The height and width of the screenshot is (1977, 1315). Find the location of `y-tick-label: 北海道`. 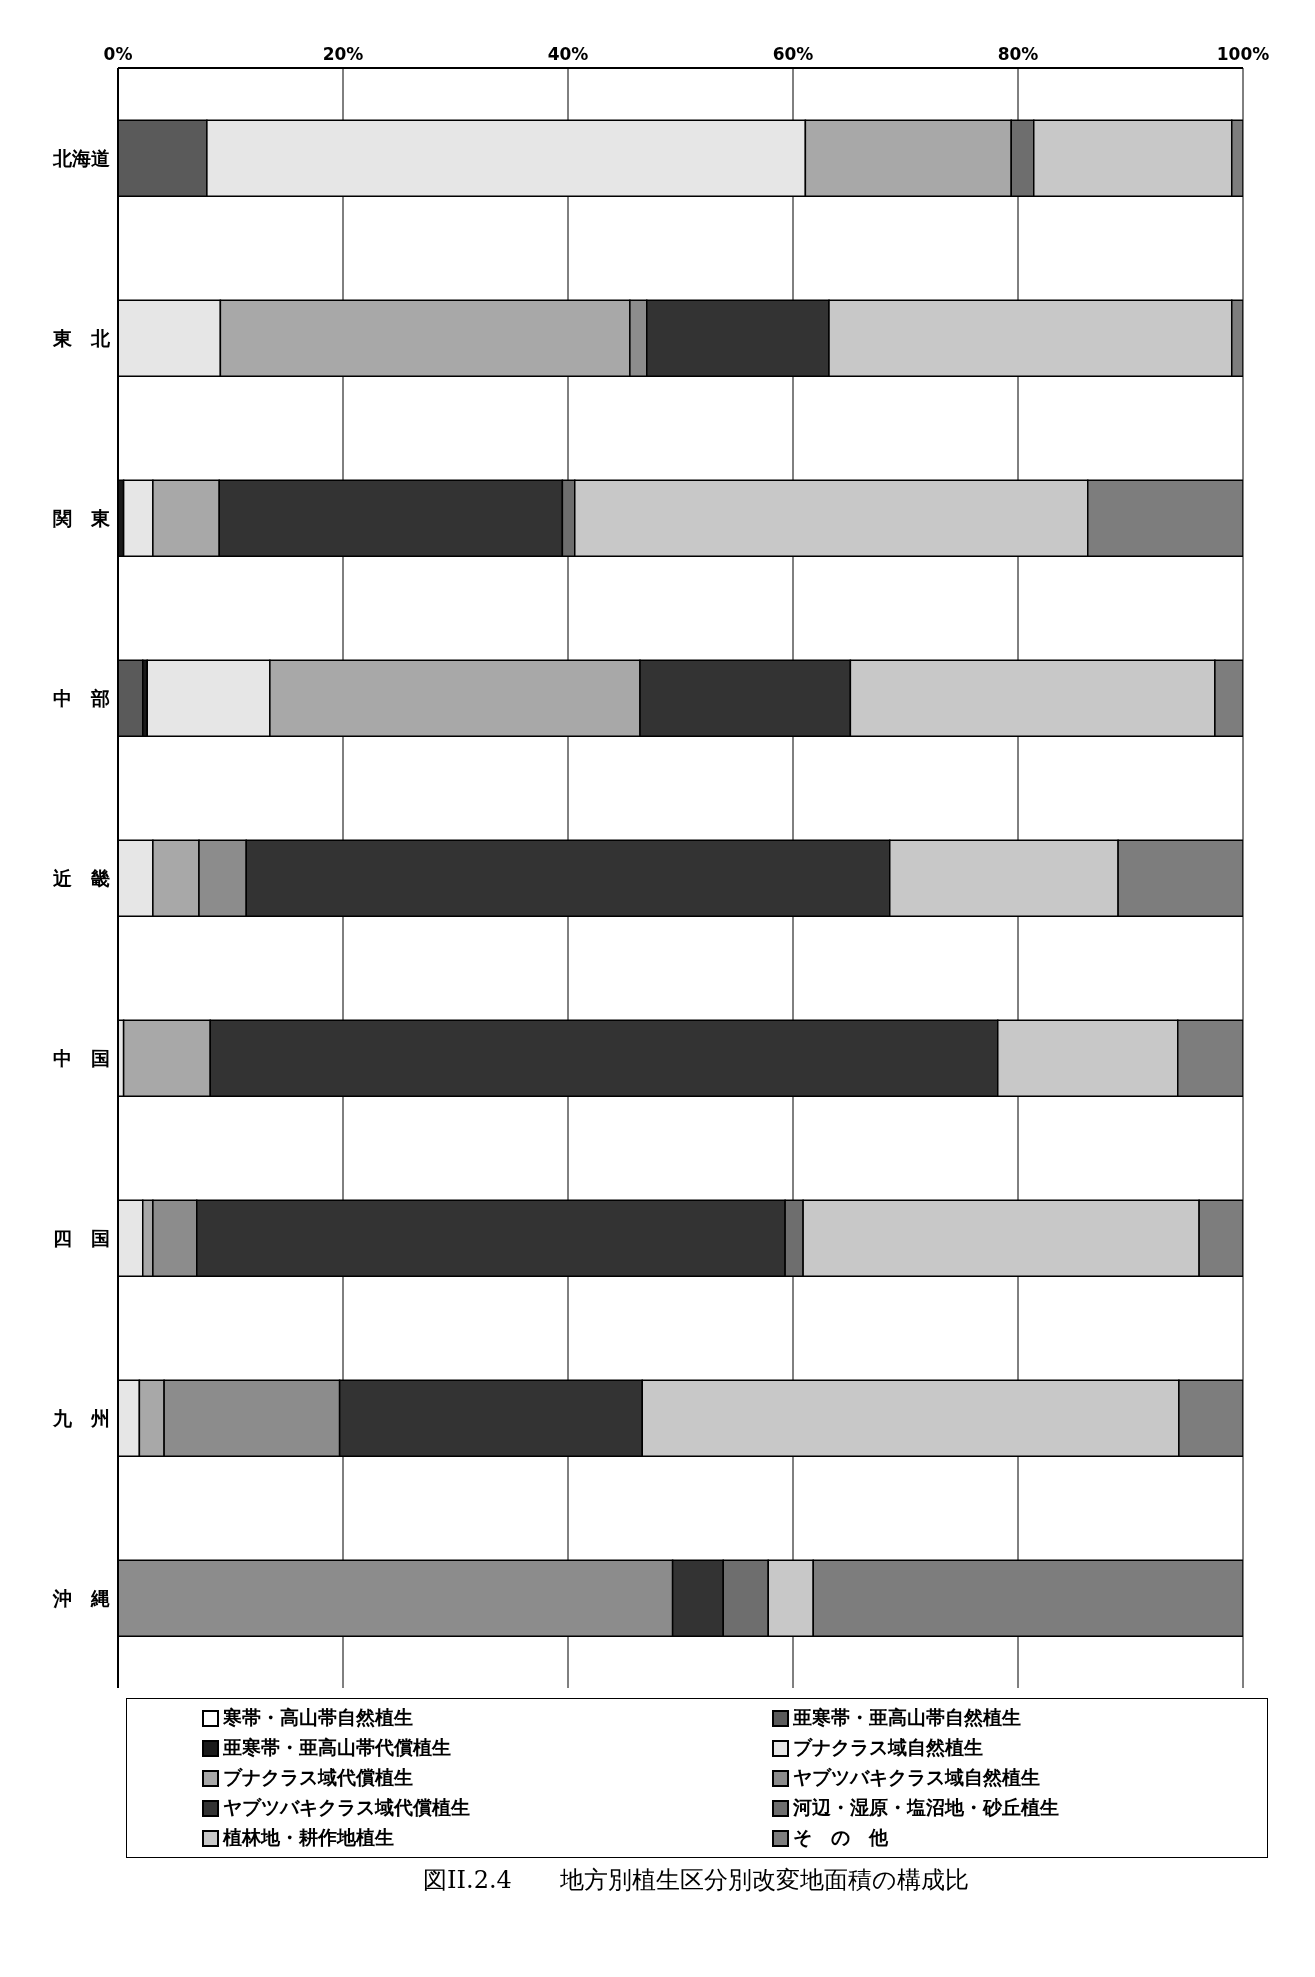

y-tick-label: 北海道 is located at coordinates (81, 157).